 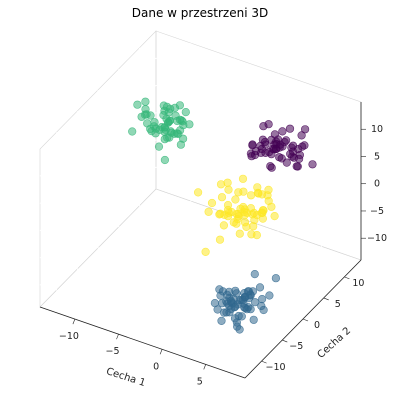 I want to click on y-tick-label: −5, so click(x=296, y=346).